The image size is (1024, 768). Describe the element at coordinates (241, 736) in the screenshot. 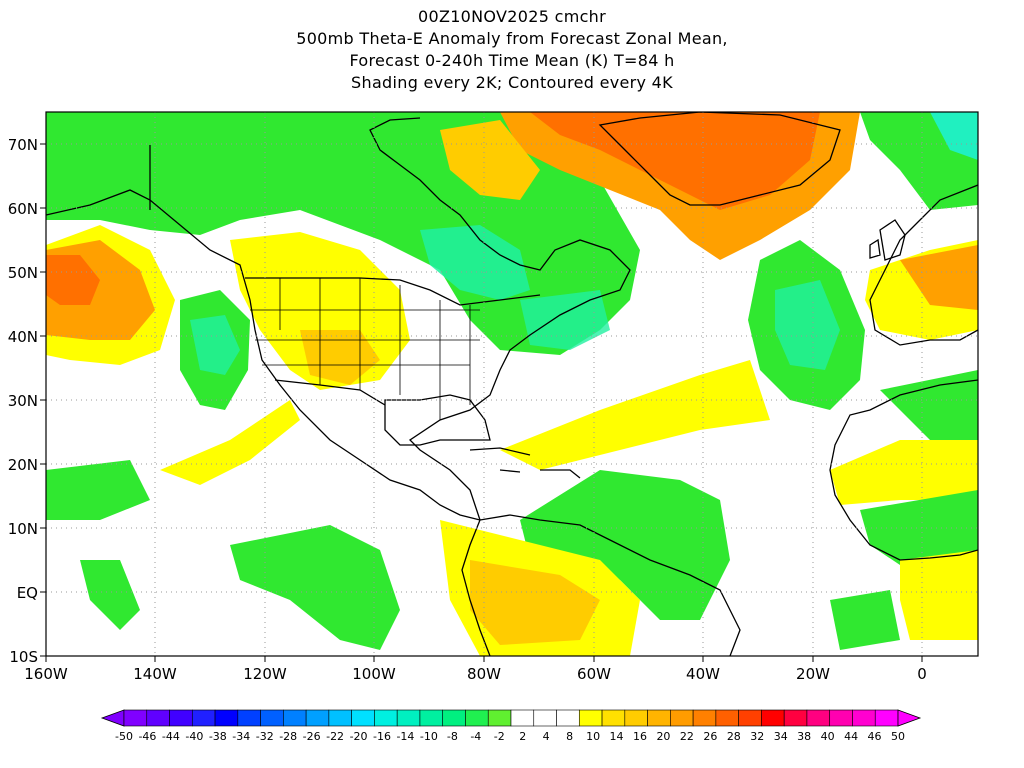

I see `colorbar-label: -34` at that location.